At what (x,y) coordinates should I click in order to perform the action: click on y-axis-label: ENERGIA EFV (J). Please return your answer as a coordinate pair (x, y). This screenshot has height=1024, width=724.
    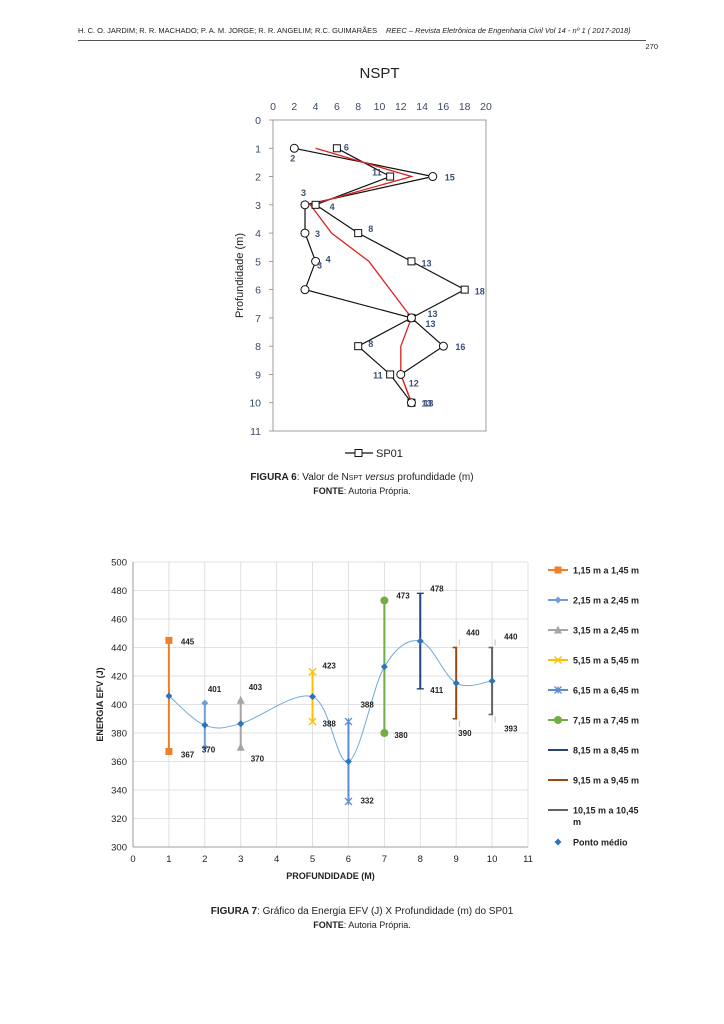
    Looking at the image, I should click on (100, 704).